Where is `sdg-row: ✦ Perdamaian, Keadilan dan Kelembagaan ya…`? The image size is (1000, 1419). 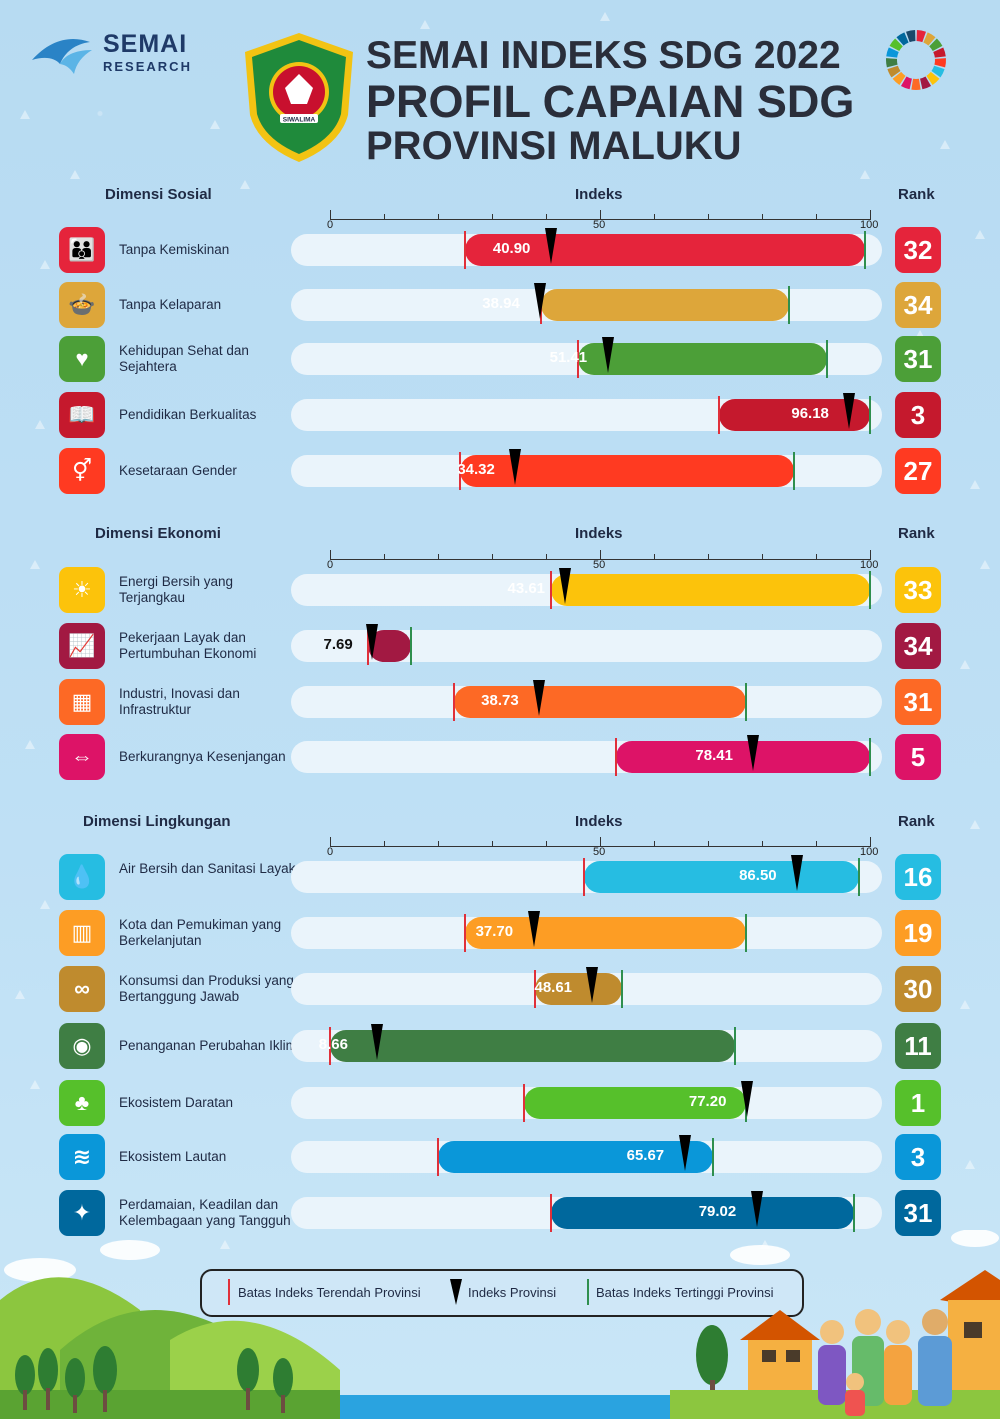
sdg-row: ✦ Perdamaian, Keadilan dan Kelembagaan ya… is located at coordinates (500, 1213).